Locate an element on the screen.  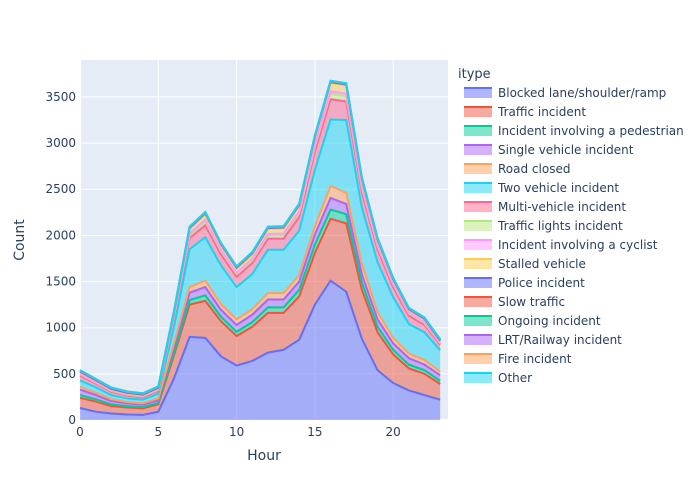
legend-item: Blocked lane/shoulder/ramp is located at coordinates (565, 93).